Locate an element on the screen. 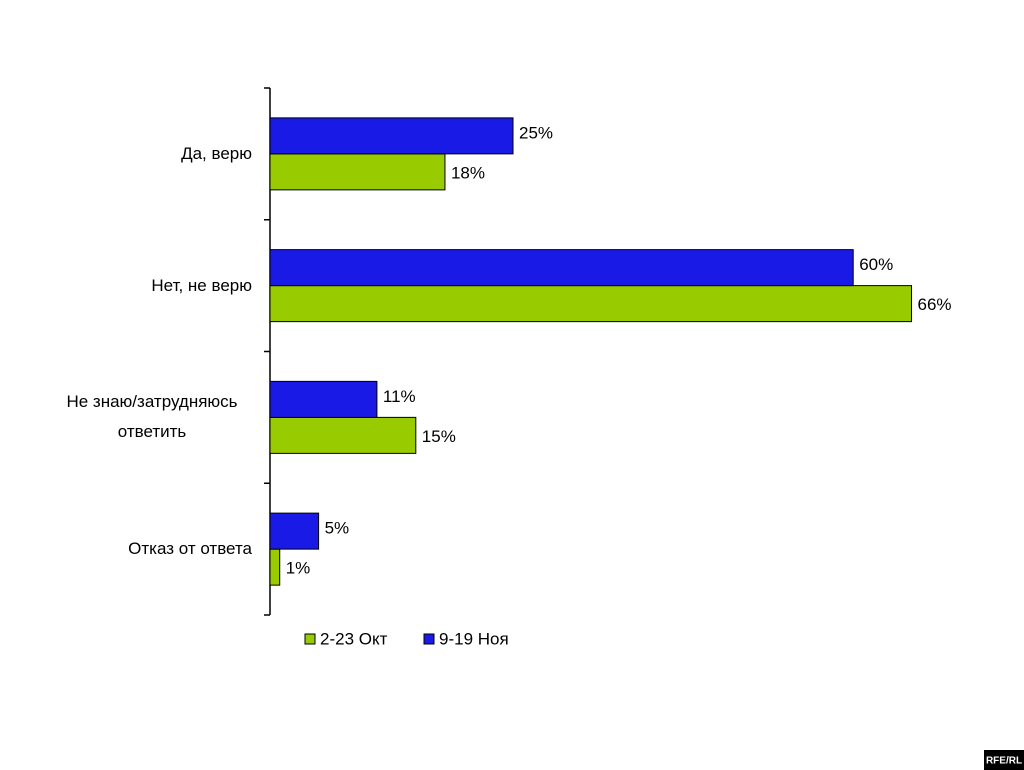 Image resolution: width=1024 pixels, height=770 pixels. category-label-box: Не знаю/затрудняюсь ответить is located at coordinates (152, 417).